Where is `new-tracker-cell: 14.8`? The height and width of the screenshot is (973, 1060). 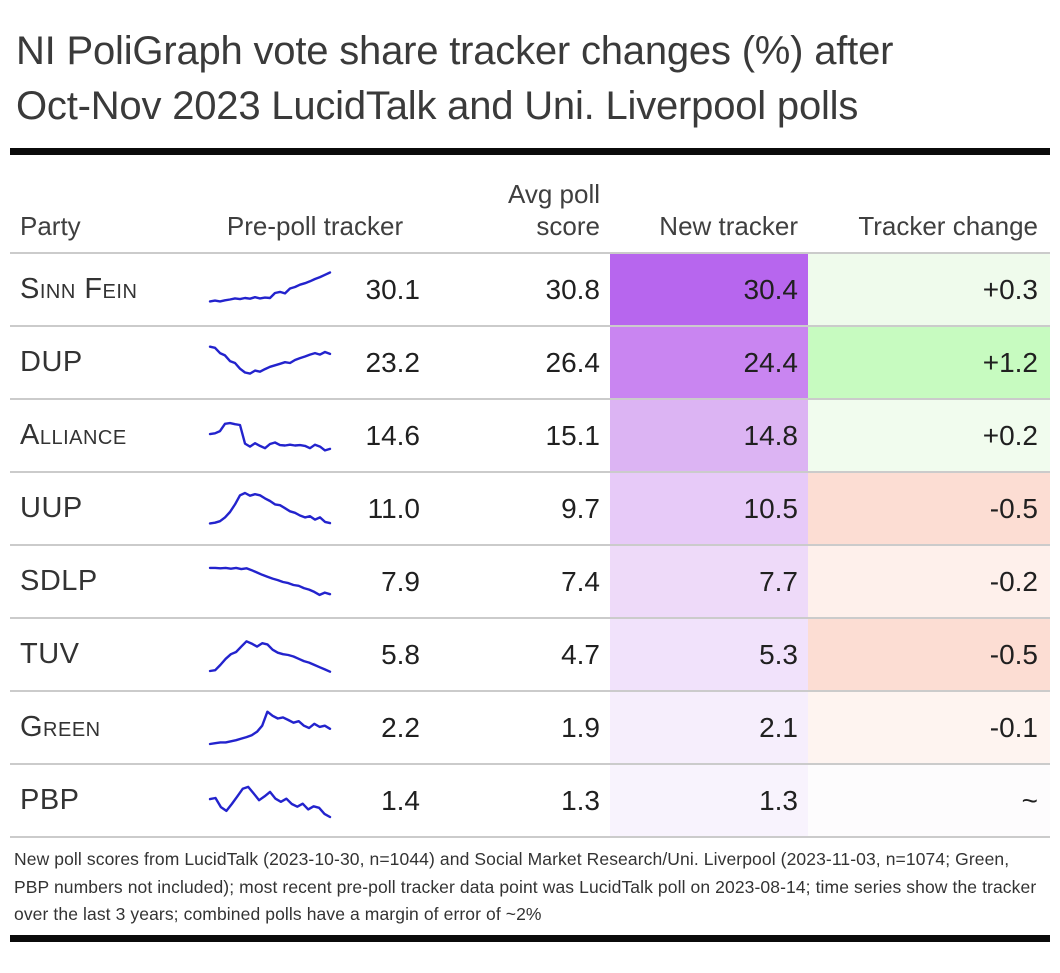 new-tracker-cell: 14.8 is located at coordinates (709, 435).